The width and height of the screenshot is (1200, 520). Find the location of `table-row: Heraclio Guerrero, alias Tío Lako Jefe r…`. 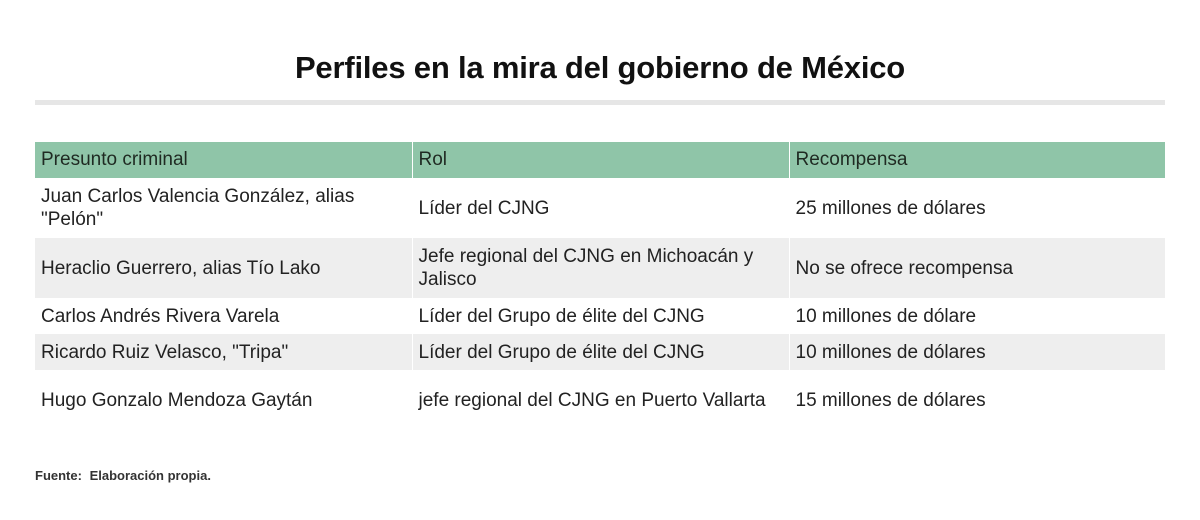

table-row: Heraclio Guerrero, alias Tío Lako Jefe r… is located at coordinates (600, 268).